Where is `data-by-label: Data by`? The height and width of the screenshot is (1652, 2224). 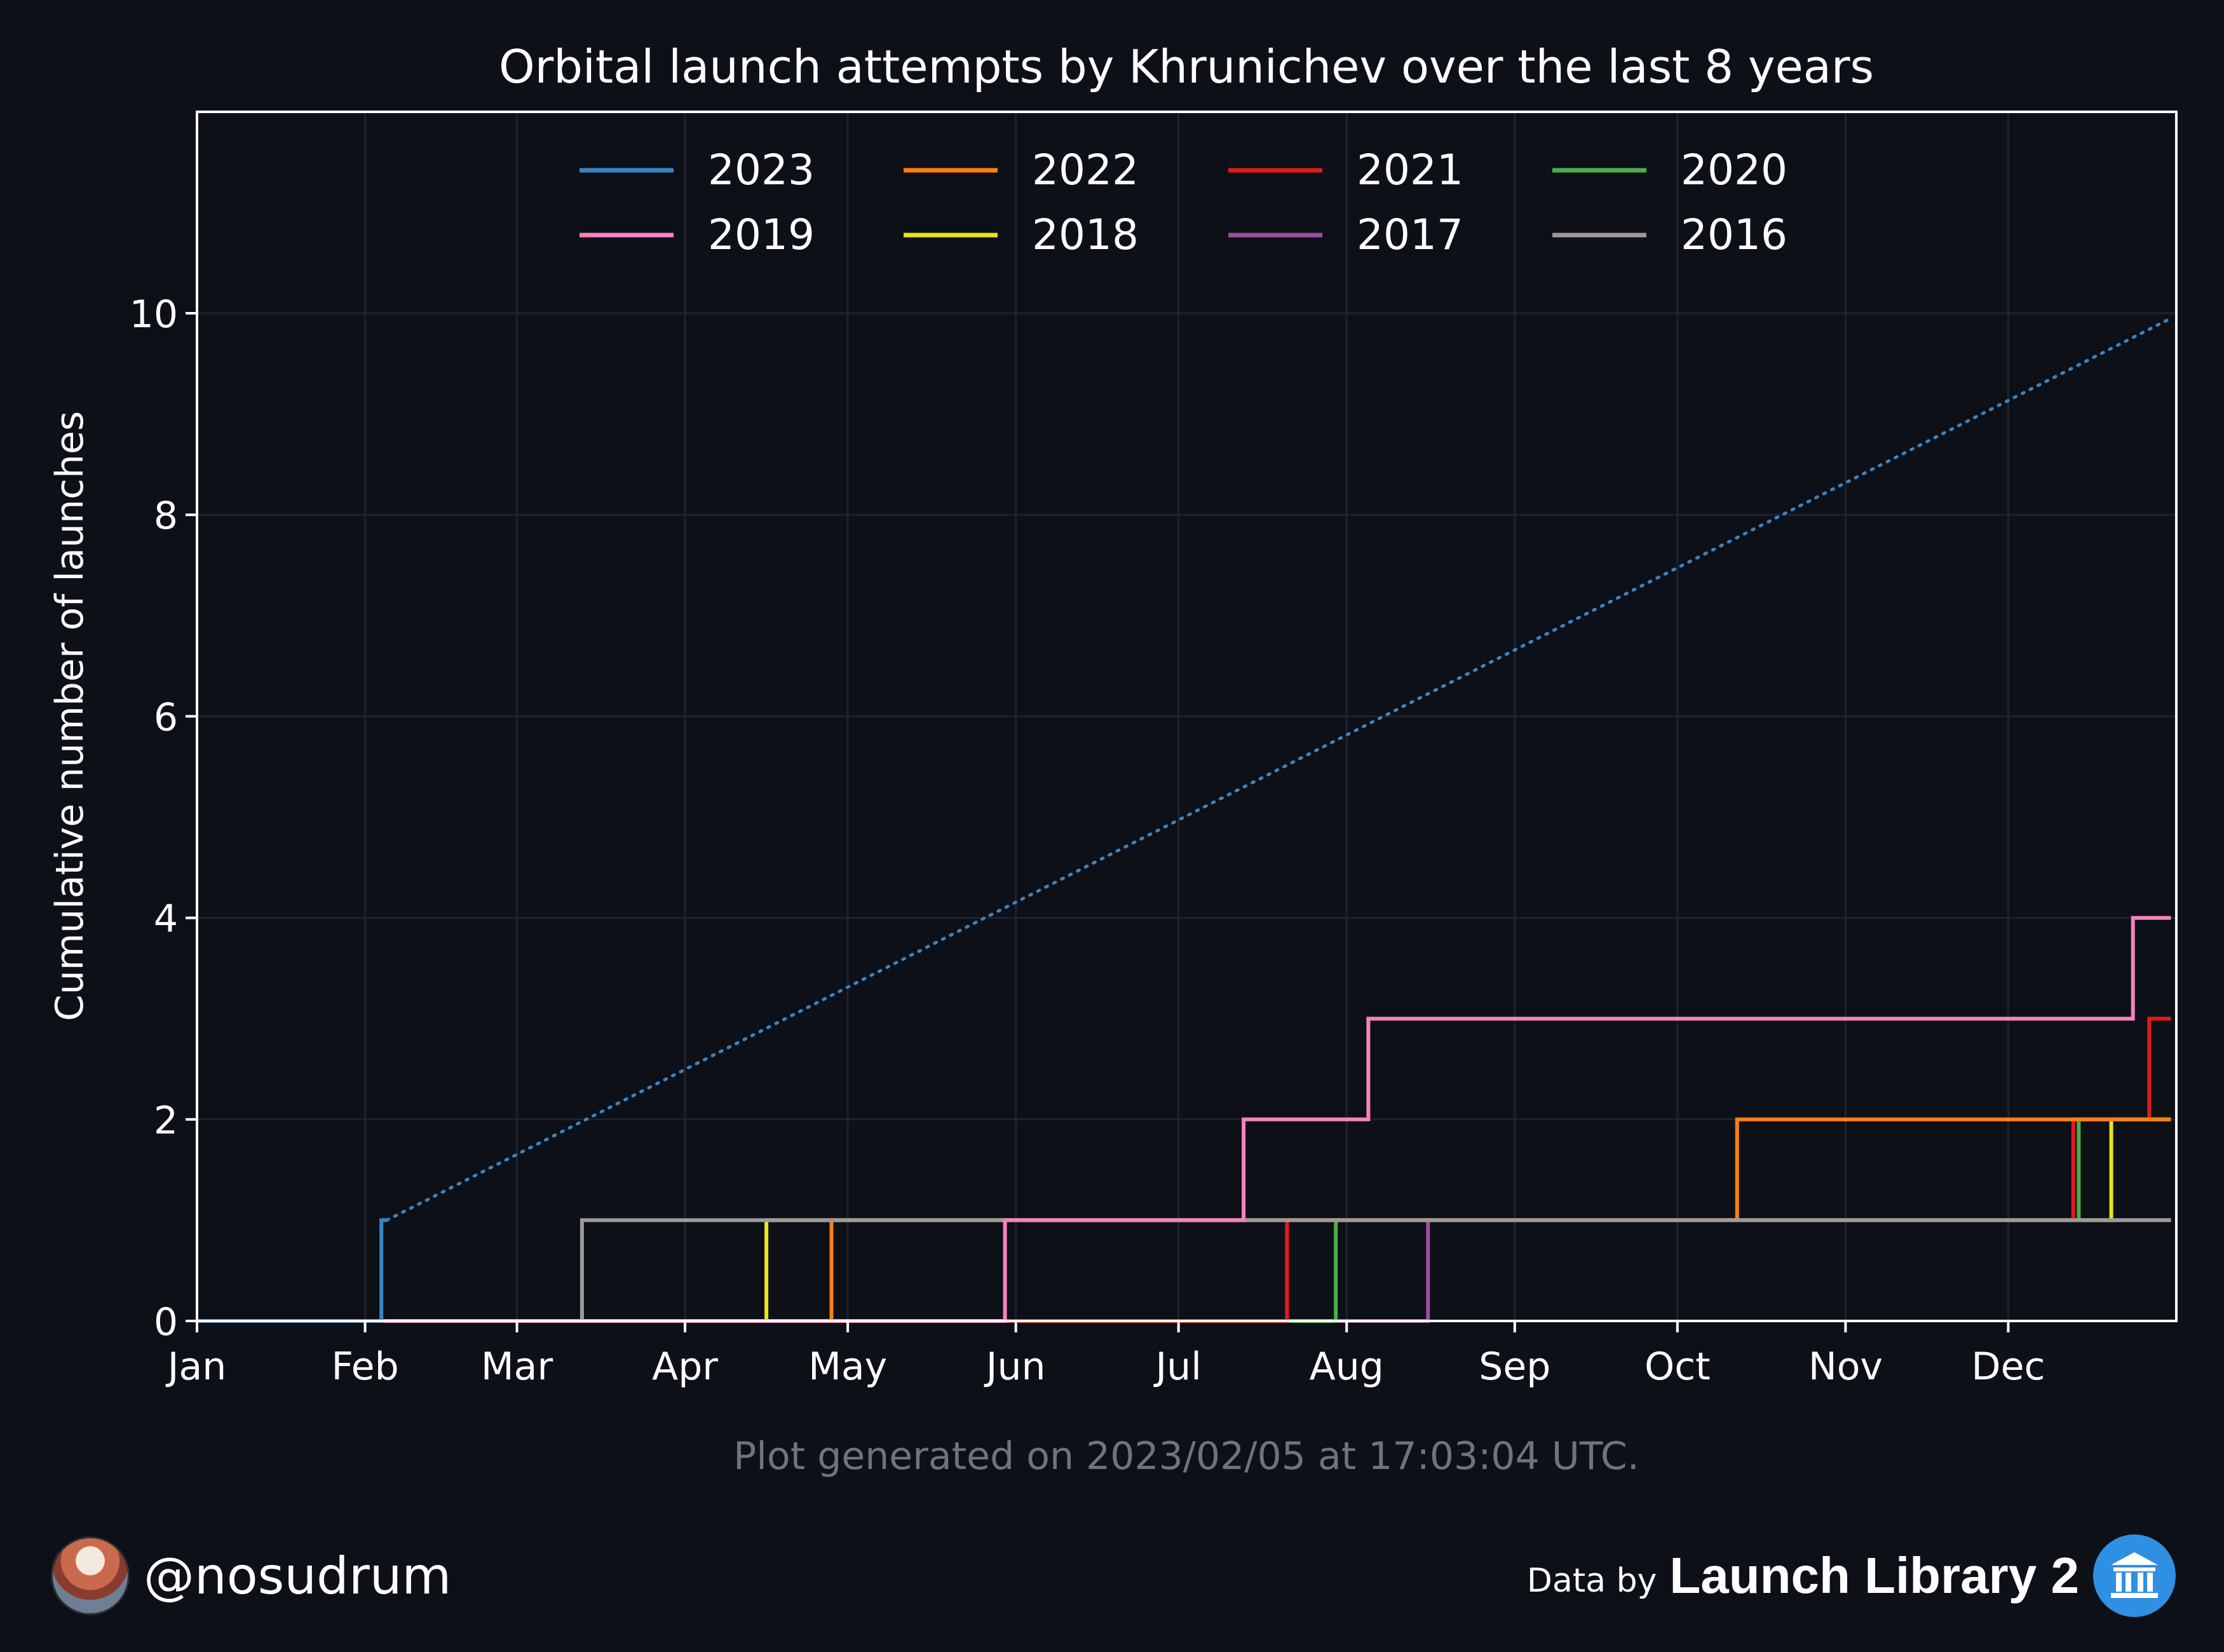
data-by-label: Data by is located at coordinates (1591, 1581).